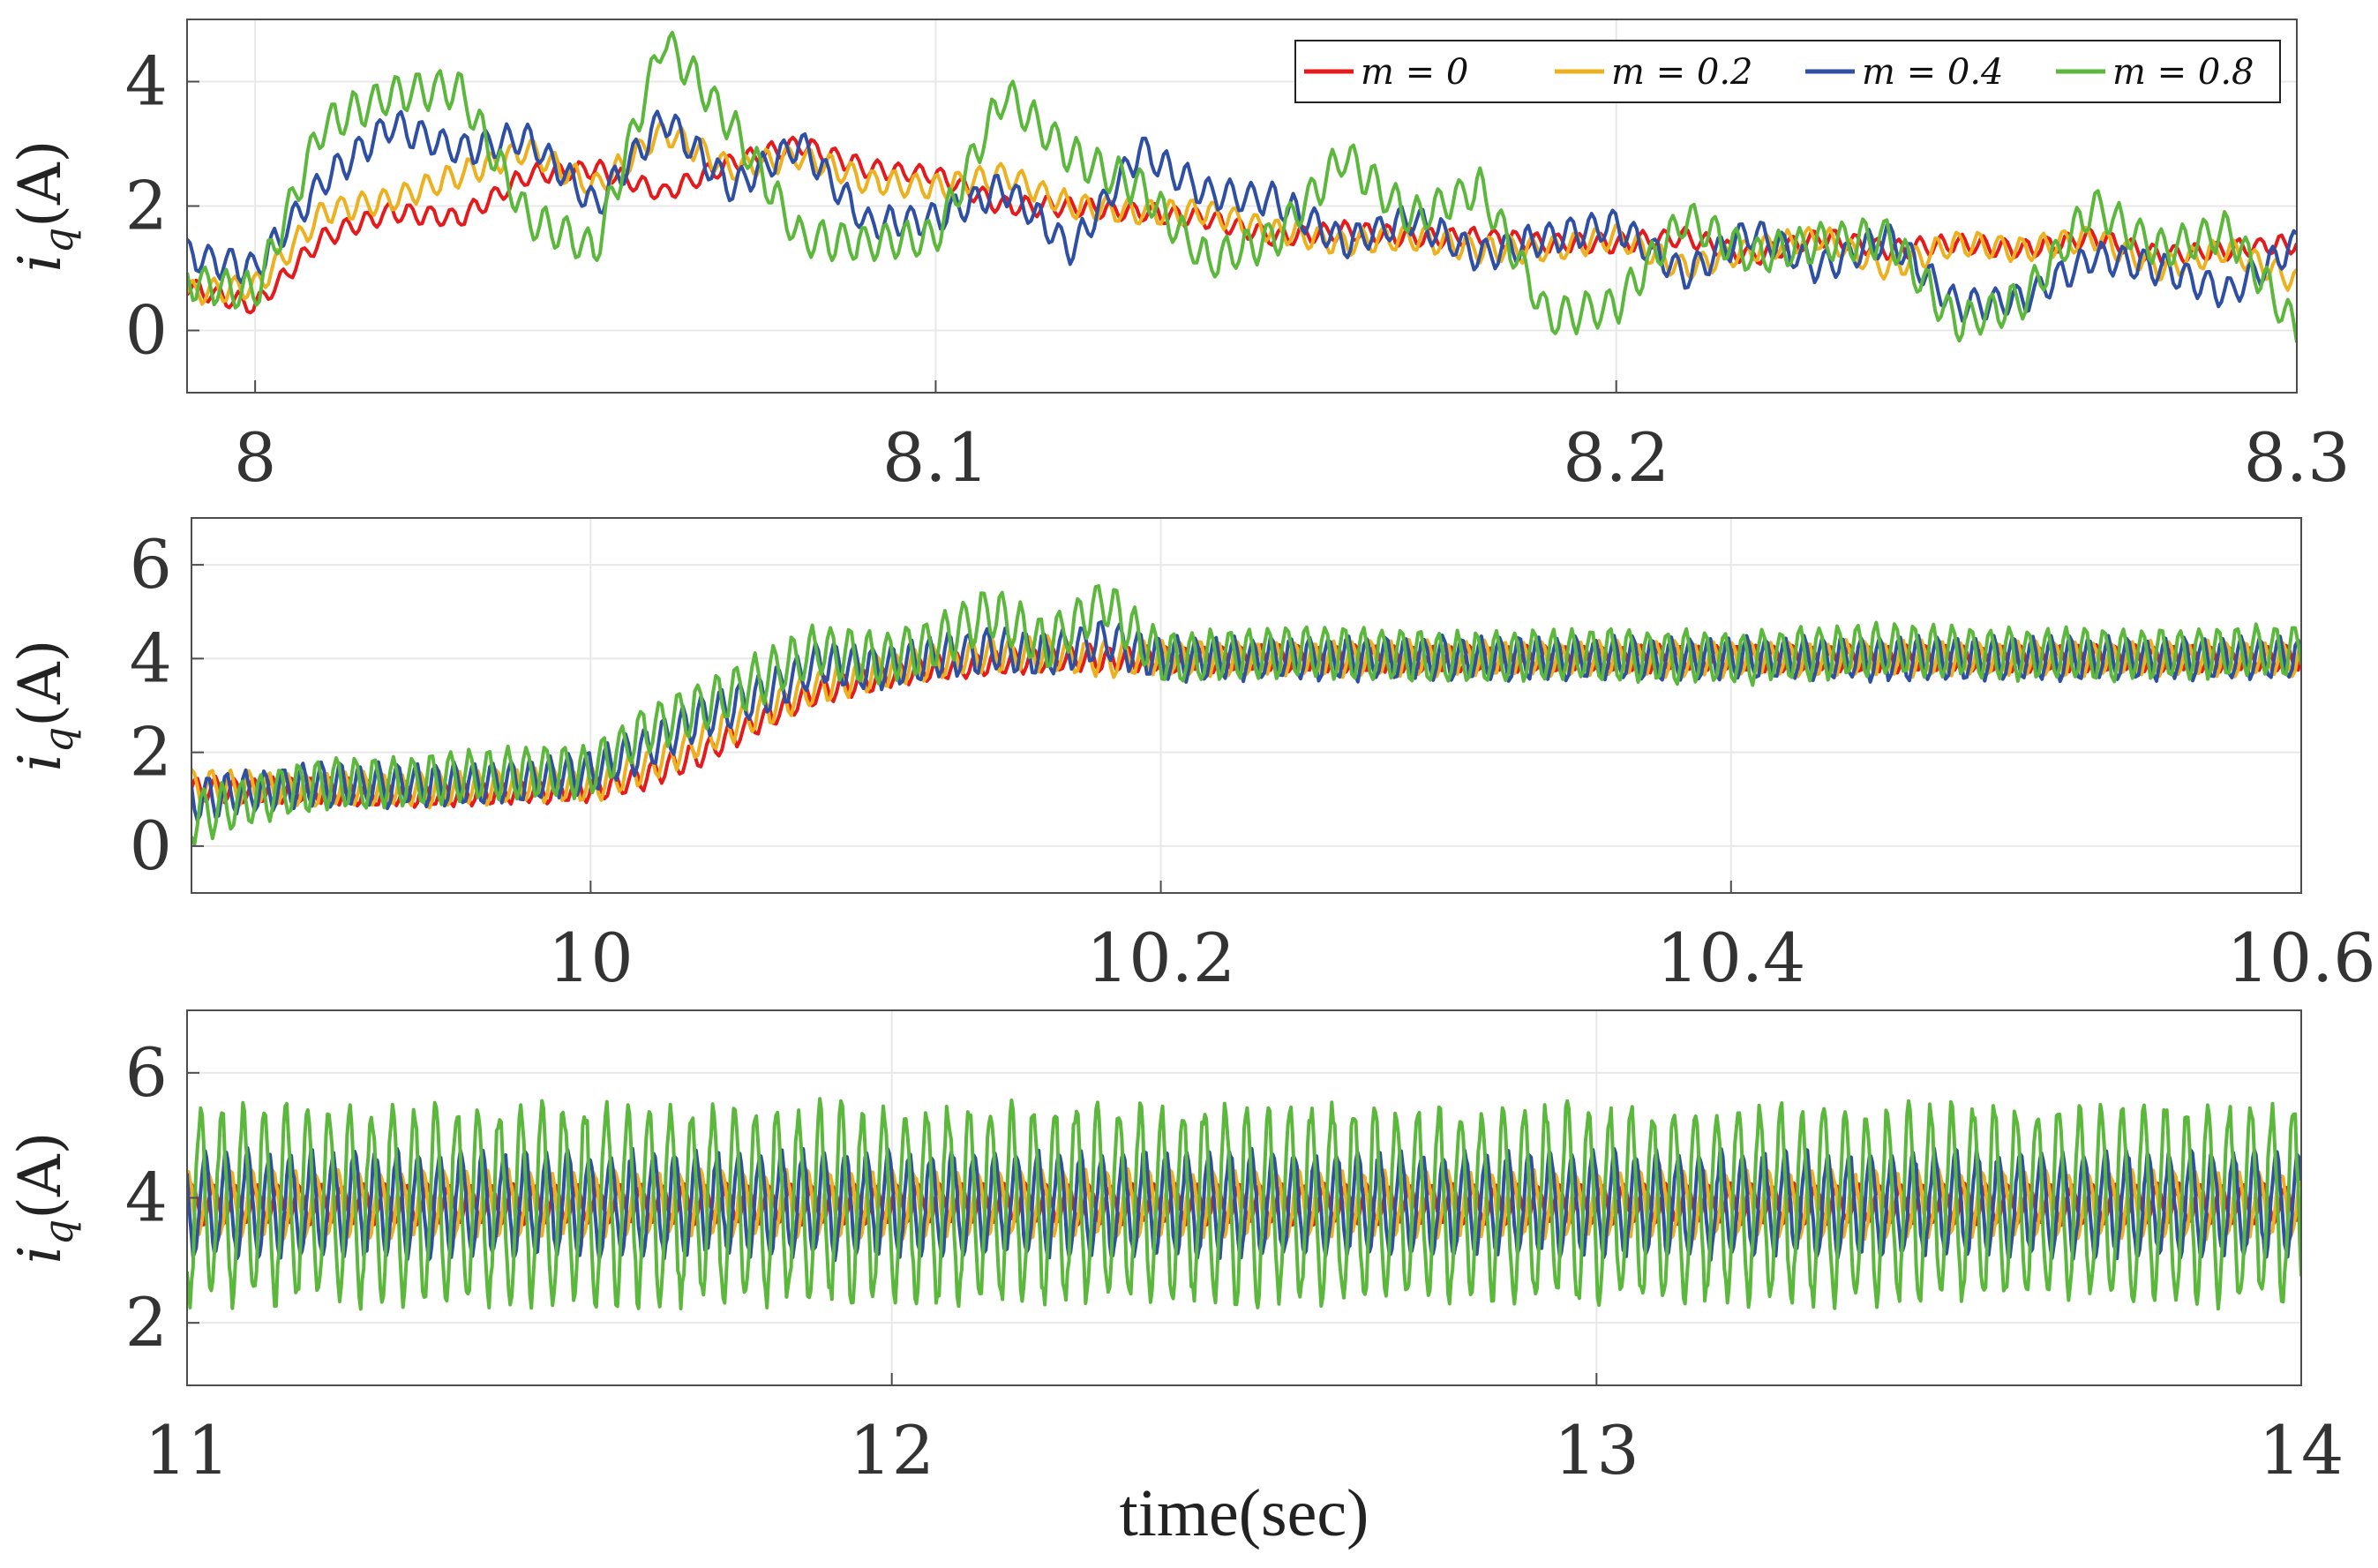 The width and height of the screenshot is (2378, 1568). What do you see at coordinates (1682, 72) in the screenshot?
I see `legend-label: m = 0.2` at bounding box center [1682, 72].